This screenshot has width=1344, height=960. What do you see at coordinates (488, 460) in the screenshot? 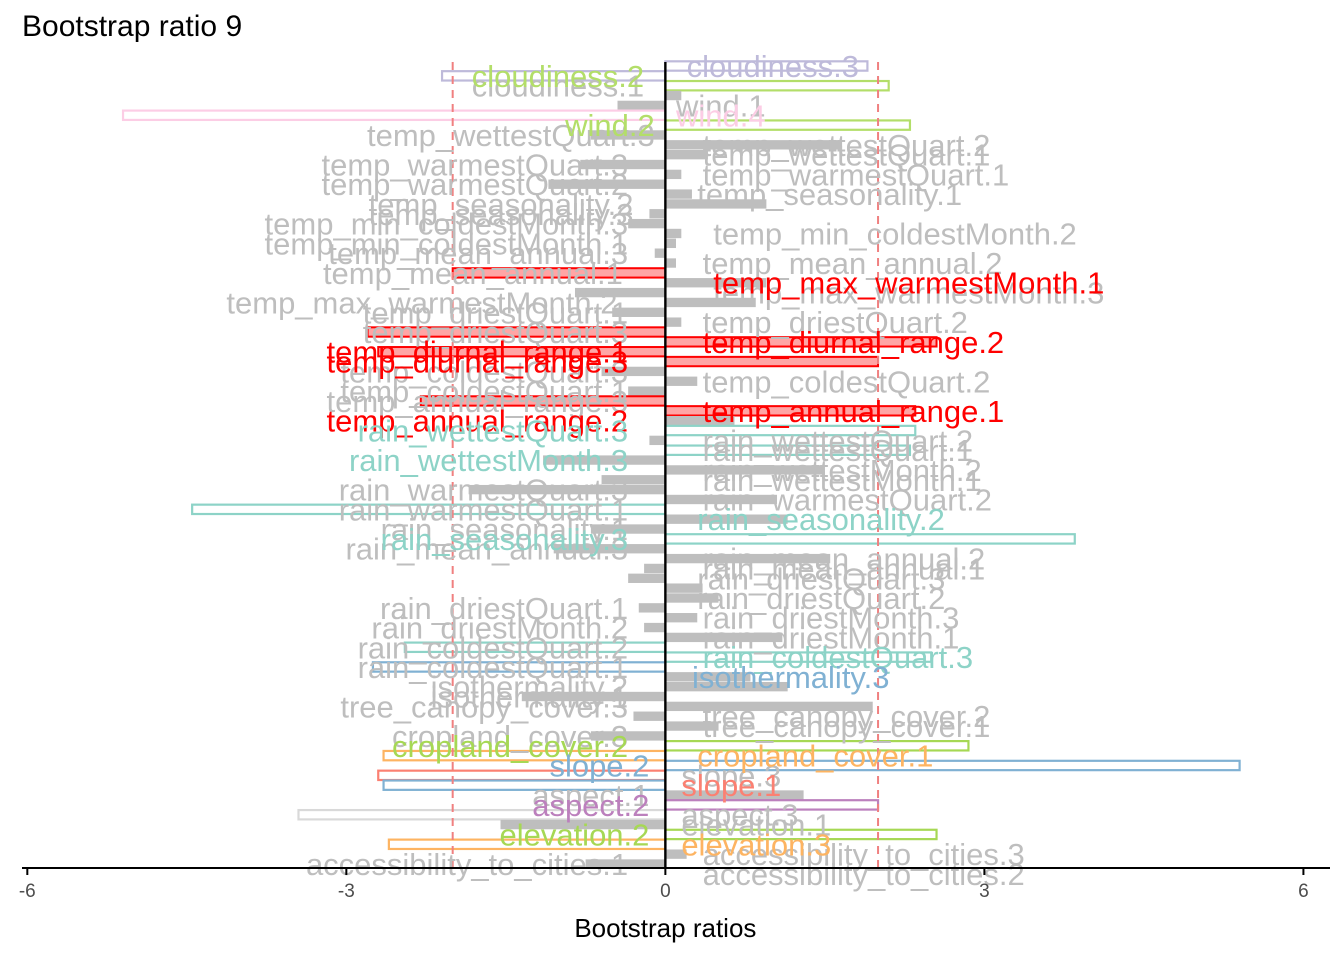
I see `bar-label-rain_wettestMonth.3: rain_wettestMonth.3` at bounding box center [488, 460].